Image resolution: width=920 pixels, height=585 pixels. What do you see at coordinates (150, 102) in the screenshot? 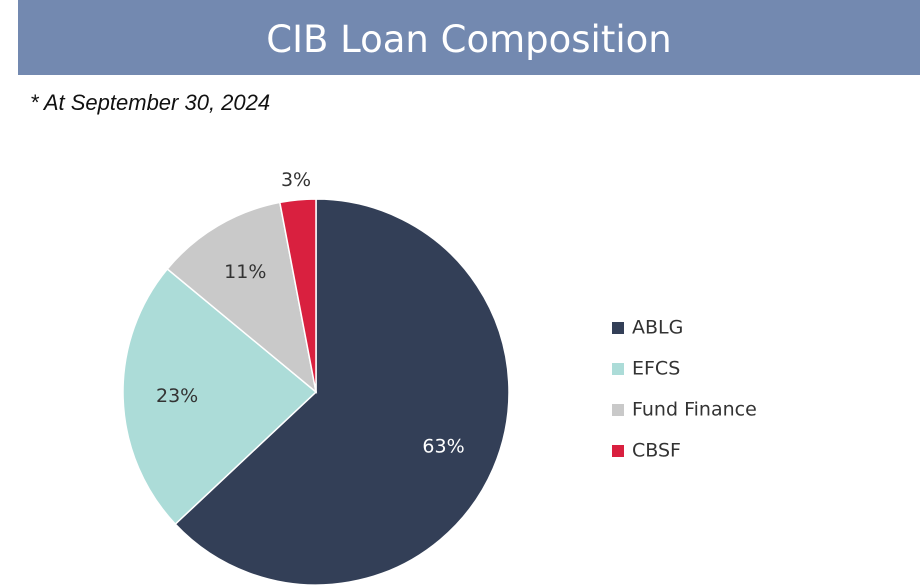
I see `chart-subtitle: * At September 30, 2024` at bounding box center [150, 102].